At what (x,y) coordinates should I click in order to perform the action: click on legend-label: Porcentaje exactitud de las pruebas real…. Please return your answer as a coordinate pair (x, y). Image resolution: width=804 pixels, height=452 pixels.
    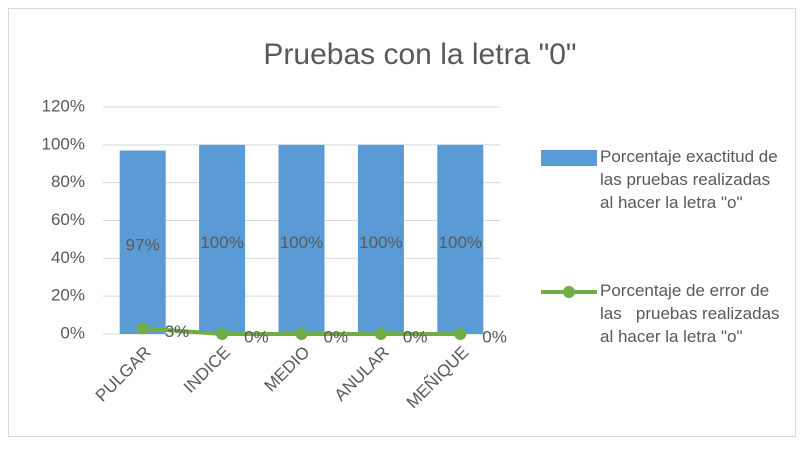
    Looking at the image, I should click on (691, 179).